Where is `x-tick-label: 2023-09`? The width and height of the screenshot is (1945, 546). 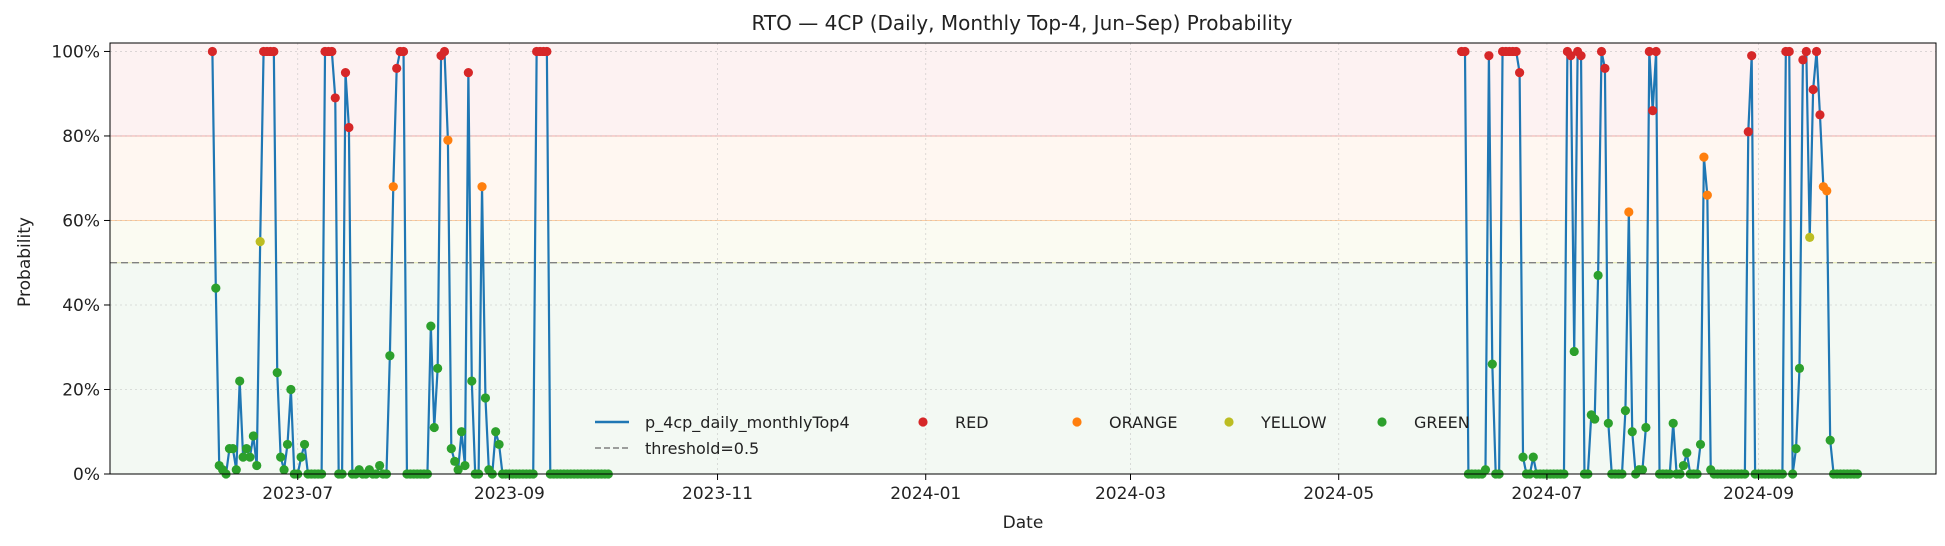 x-tick-label: 2023-09 is located at coordinates (509, 494).